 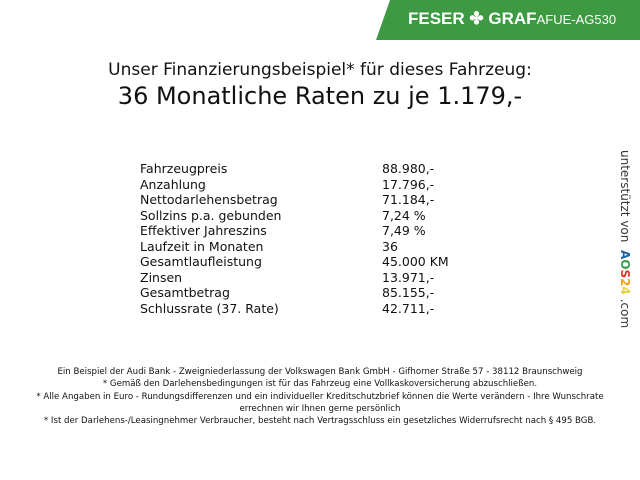 I want to click on sponsor-suffix: .com, so click(x=625, y=313).